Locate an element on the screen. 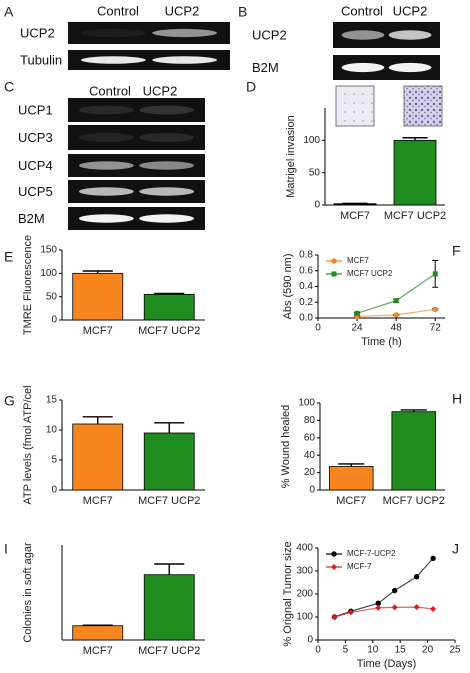 The image size is (470, 673). legend-label: MCF-7-UCP2 is located at coordinates (371, 553).